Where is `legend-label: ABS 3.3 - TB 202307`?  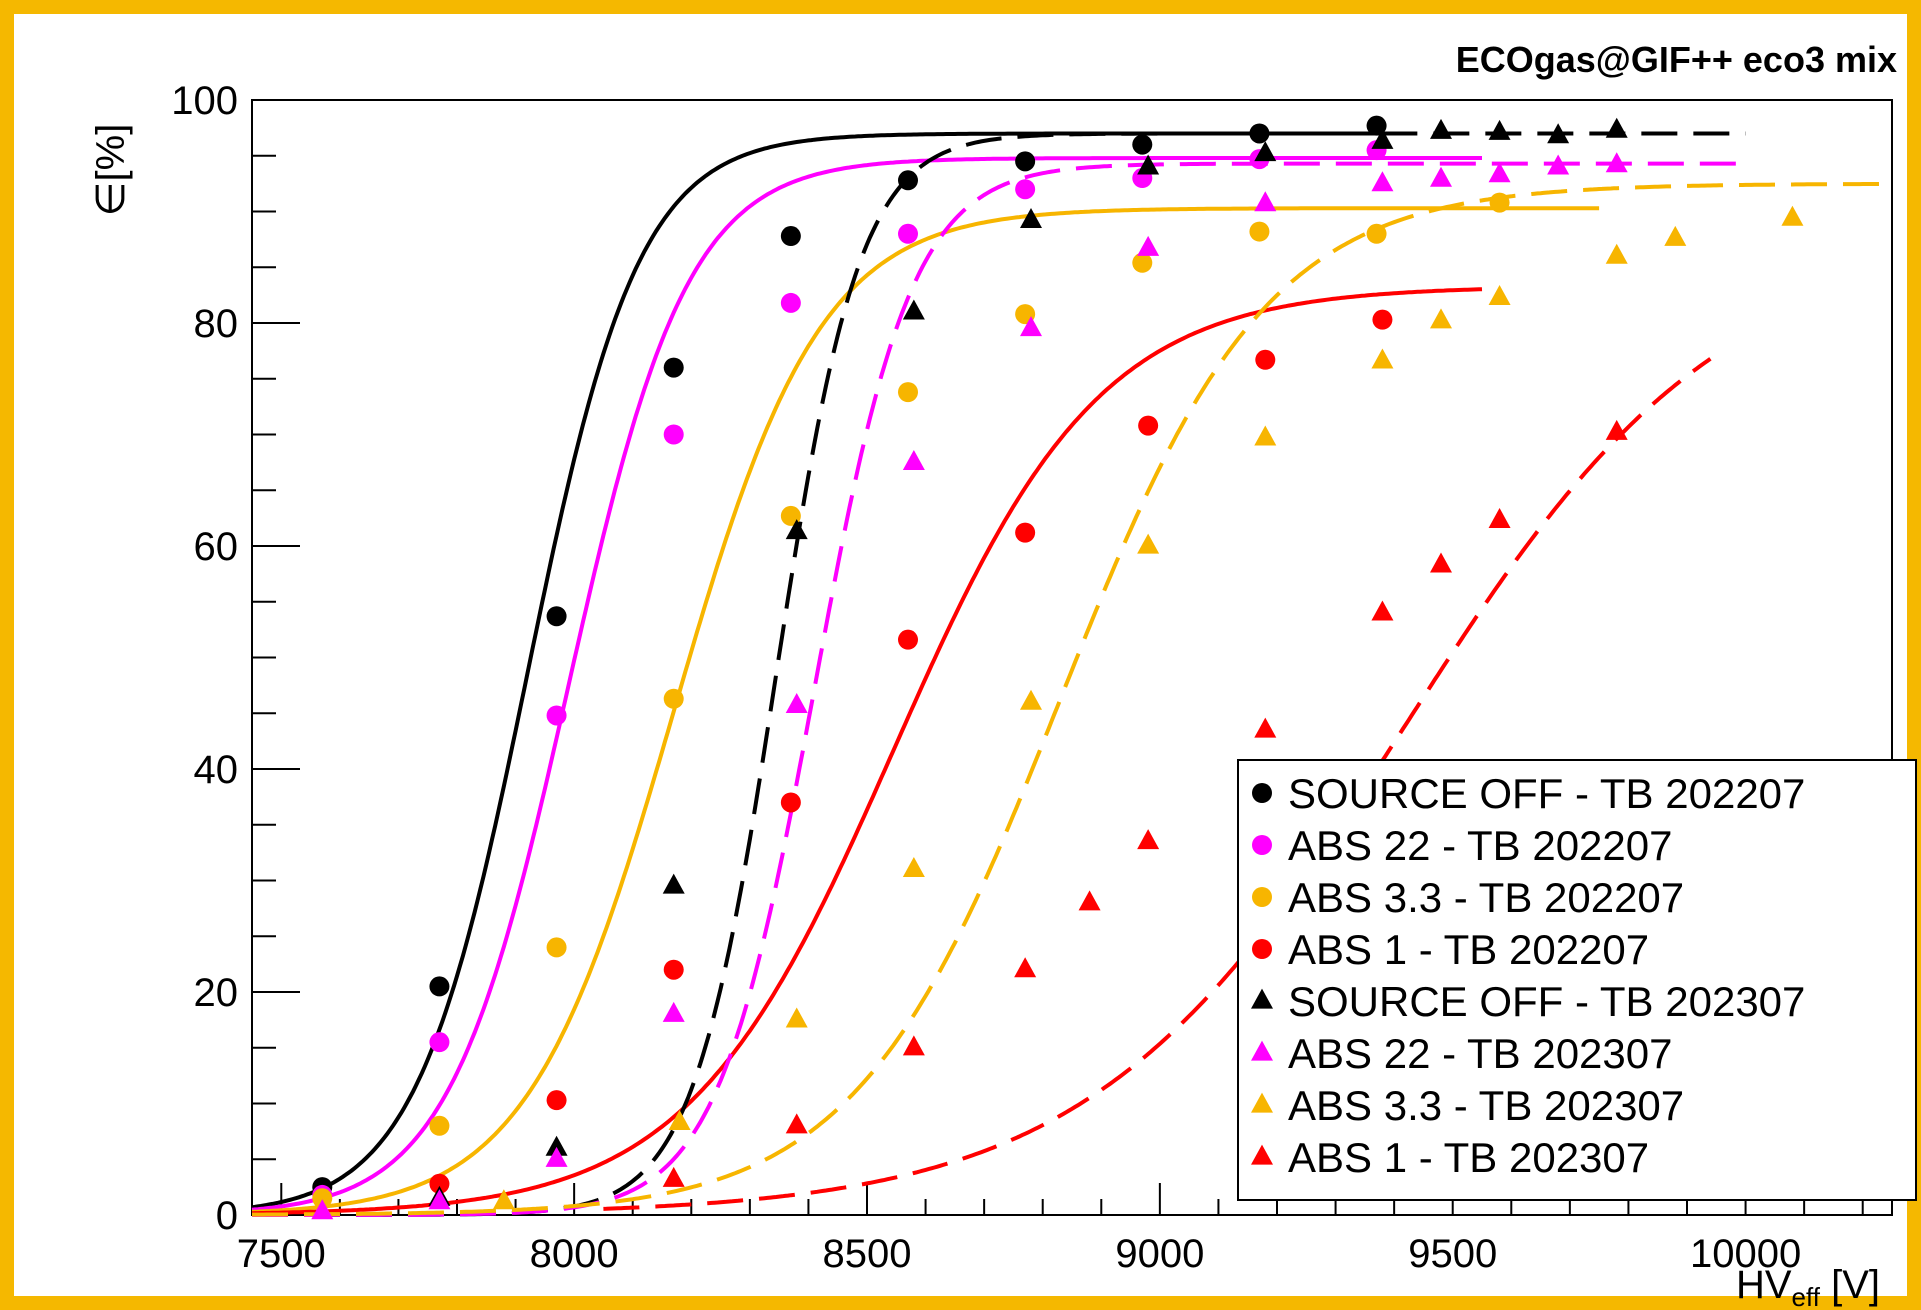 legend-label: ABS 3.3 - TB 202307 is located at coordinates (1486, 1105).